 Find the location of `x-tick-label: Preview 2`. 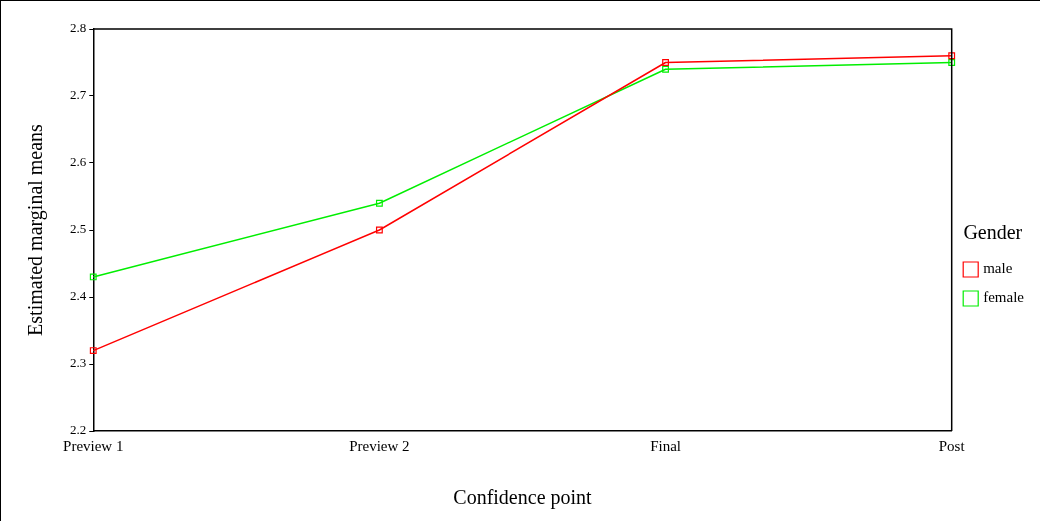

x-tick-label: Preview 2 is located at coordinates (379, 445).